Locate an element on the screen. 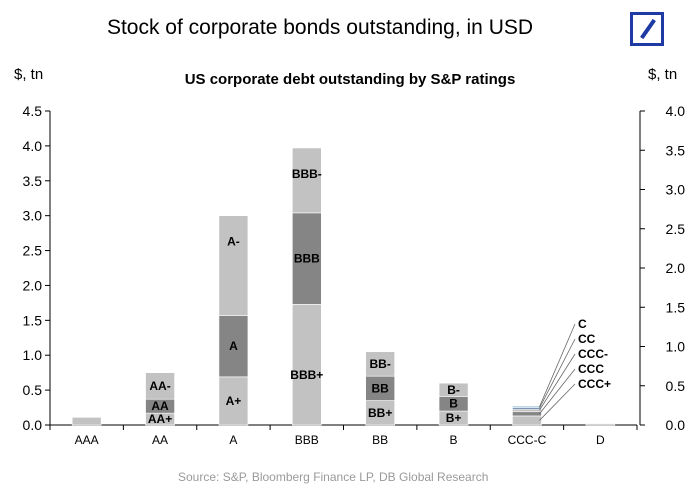 The width and height of the screenshot is (700, 491). left-tick-label: 4.5 is located at coordinates (33, 111).